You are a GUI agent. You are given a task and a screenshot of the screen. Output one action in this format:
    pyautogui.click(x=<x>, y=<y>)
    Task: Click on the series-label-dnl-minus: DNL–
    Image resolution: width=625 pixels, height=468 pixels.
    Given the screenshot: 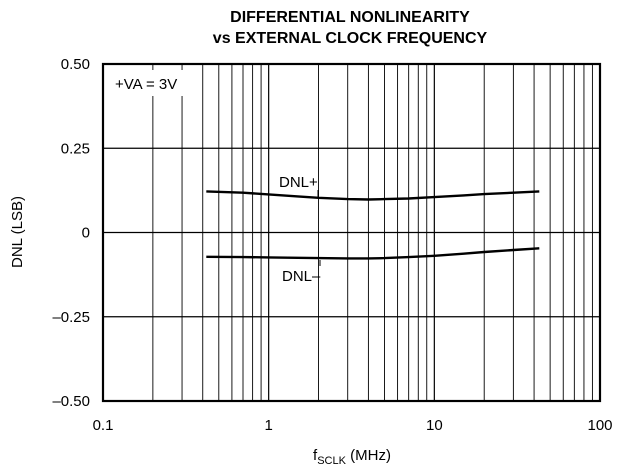 What is the action you would take?
    pyautogui.click(x=301, y=276)
    